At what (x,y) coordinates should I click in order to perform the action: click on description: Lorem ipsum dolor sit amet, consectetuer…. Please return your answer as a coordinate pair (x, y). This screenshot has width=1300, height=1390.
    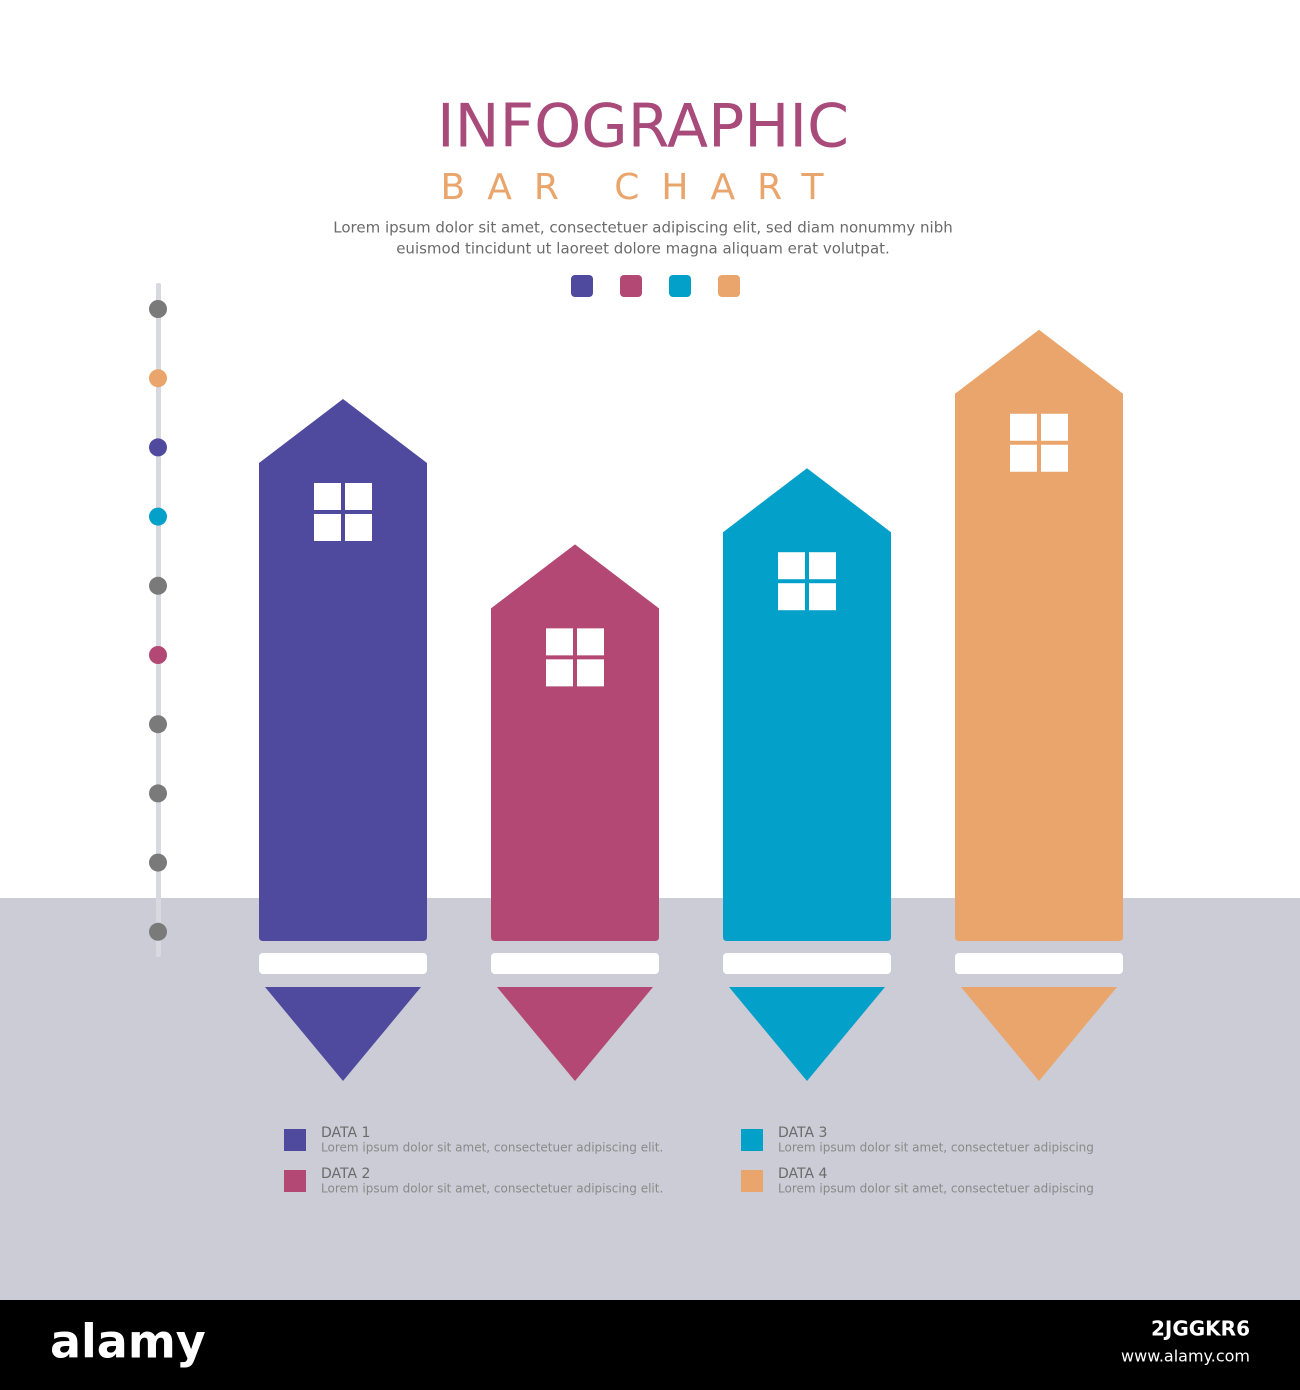
    Looking at the image, I should click on (643, 228).